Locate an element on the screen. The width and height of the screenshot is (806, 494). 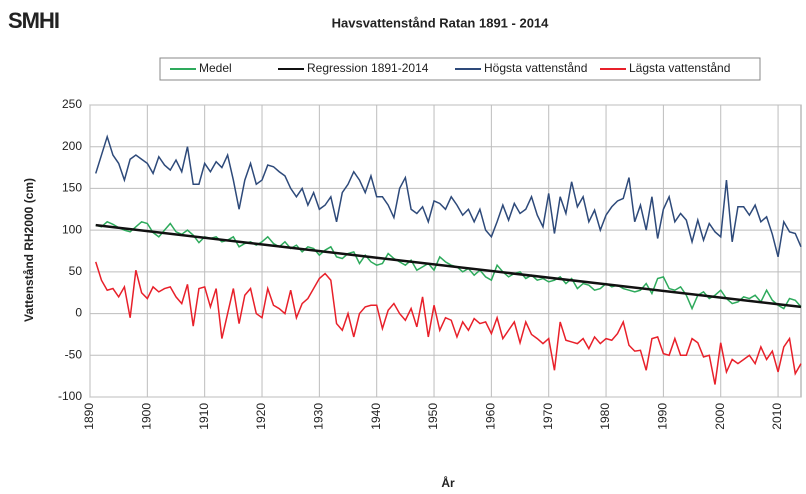
legend-label: Medel is located at coordinates (215, 68).